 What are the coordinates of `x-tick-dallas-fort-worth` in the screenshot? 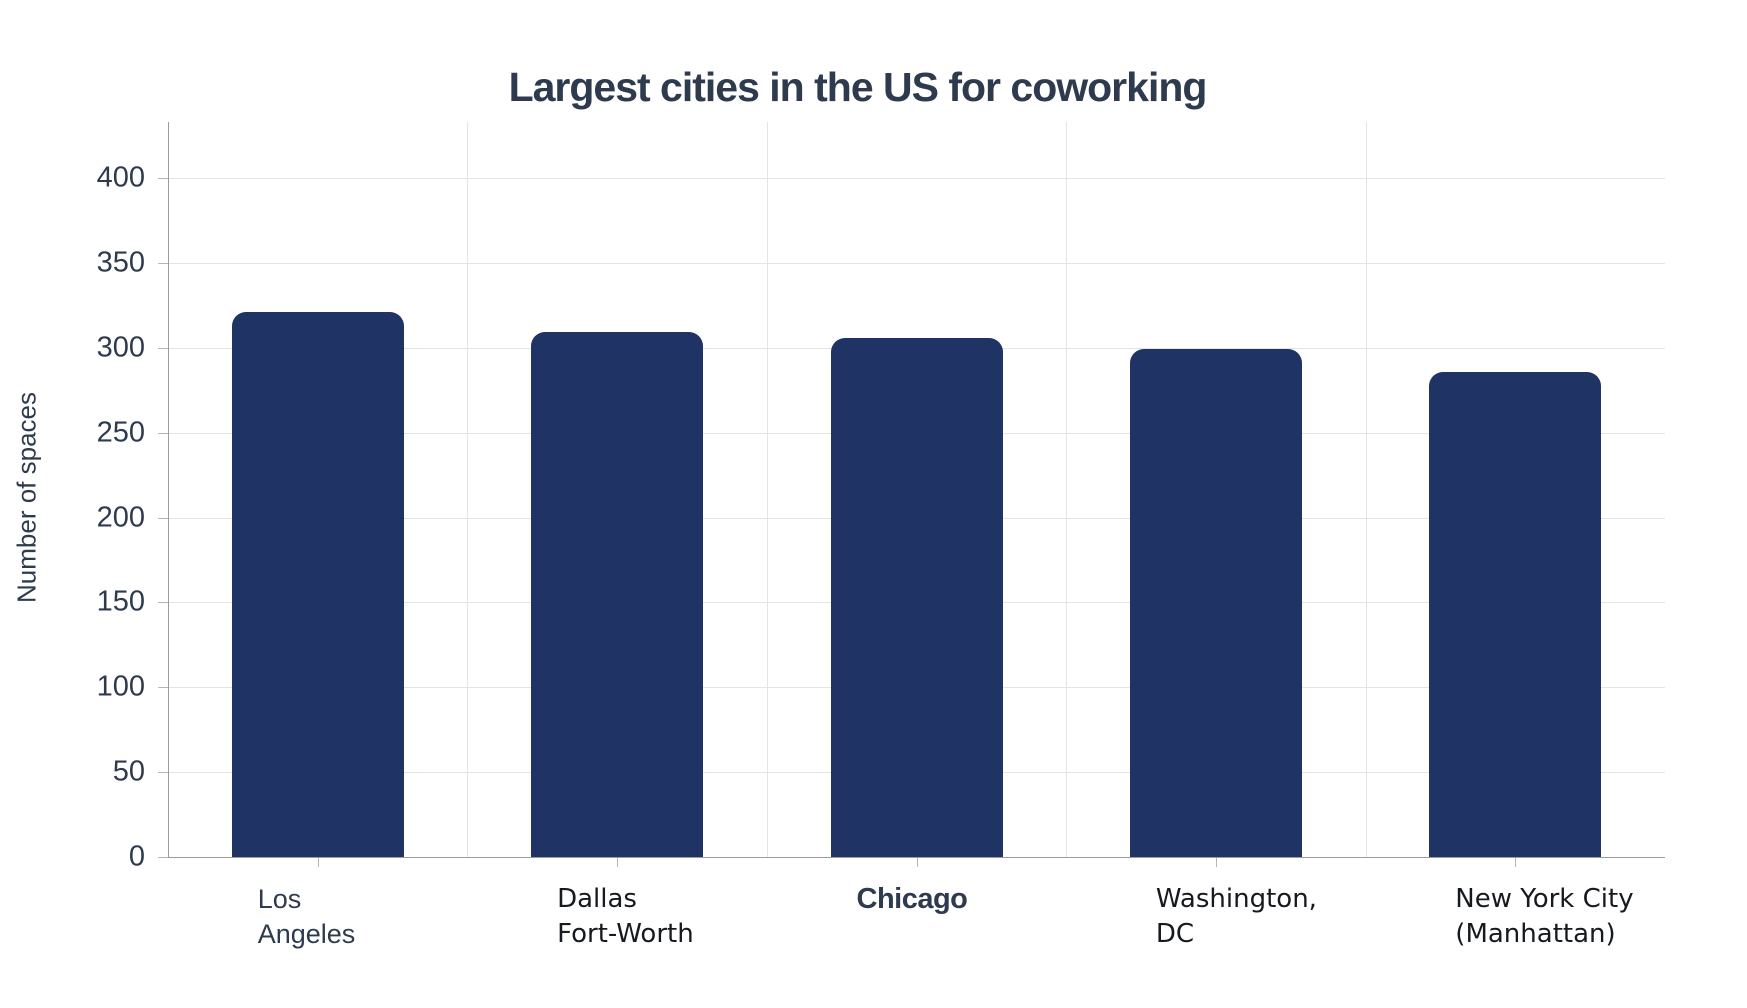 It's located at (618, 862).